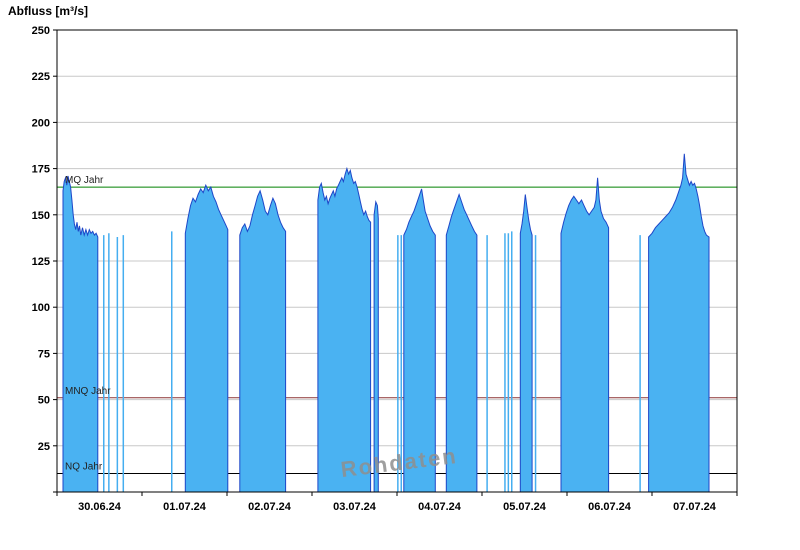 Image resolution: width=800 pixels, height=550 pixels. What do you see at coordinates (41, 308) in the screenshot?
I see `y-tick-label-100: 100` at bounding box center [41, 308].